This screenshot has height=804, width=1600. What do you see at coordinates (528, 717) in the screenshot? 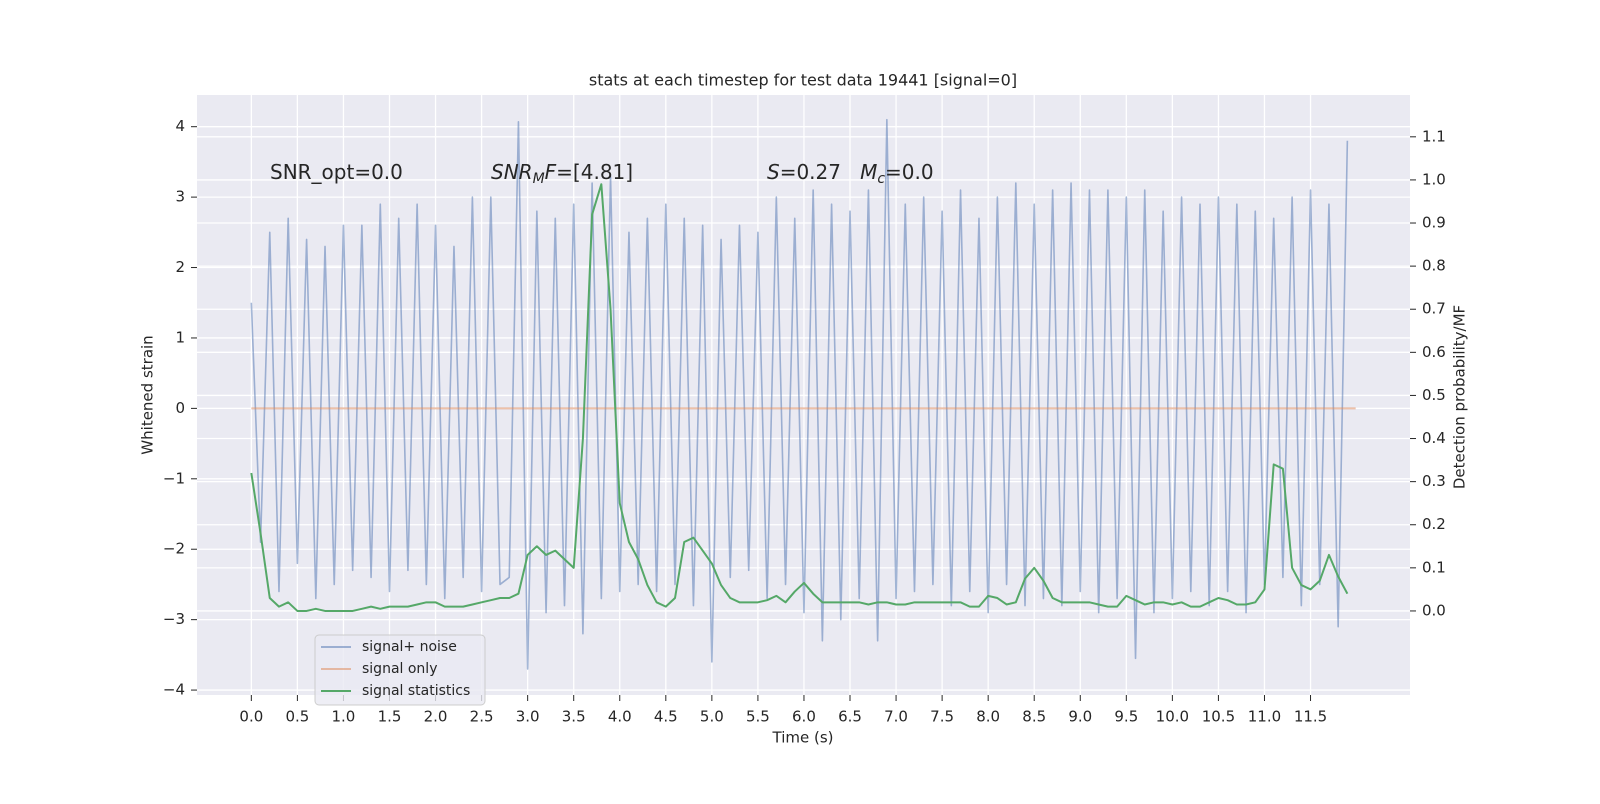
I see `x-tick-label: 3.0` at bounding box center [528, 717].